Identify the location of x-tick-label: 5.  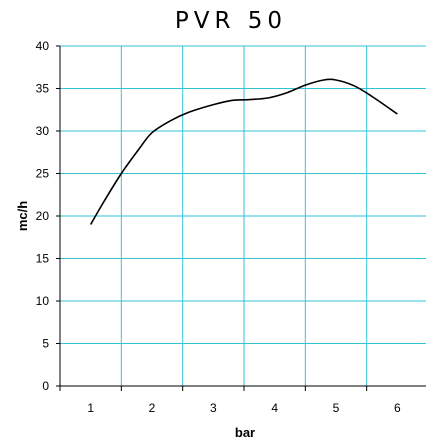
(336, 408).